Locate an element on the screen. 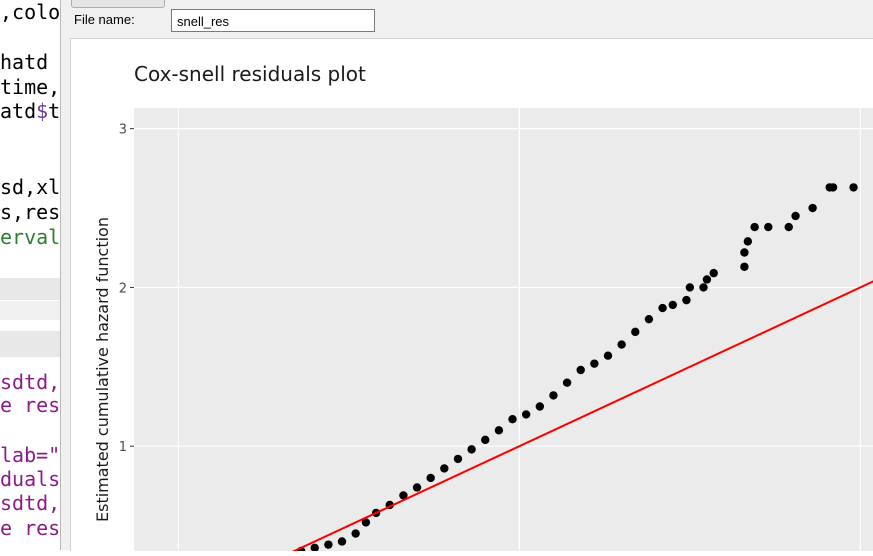  code-line: erval is located at coordinates (30, 237).